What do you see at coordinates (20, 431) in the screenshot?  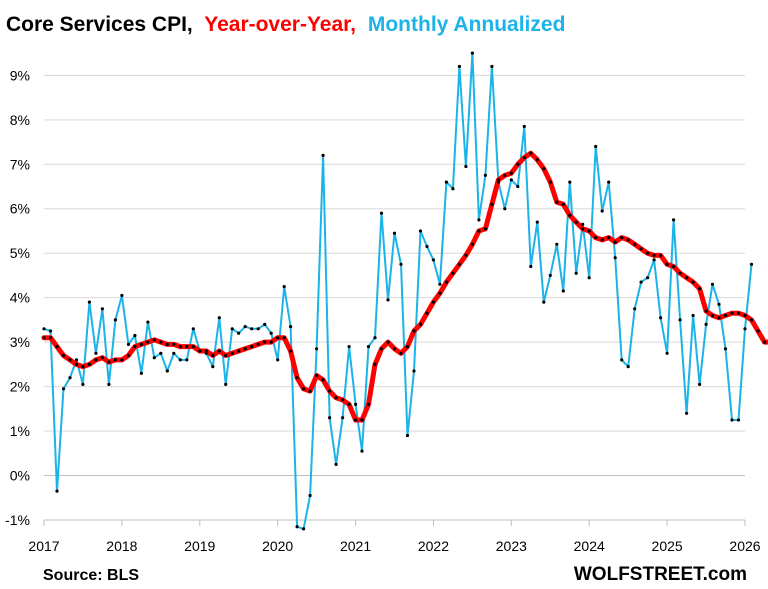 I see `y-tick-label: 1%` at bounding box center [20, 431].